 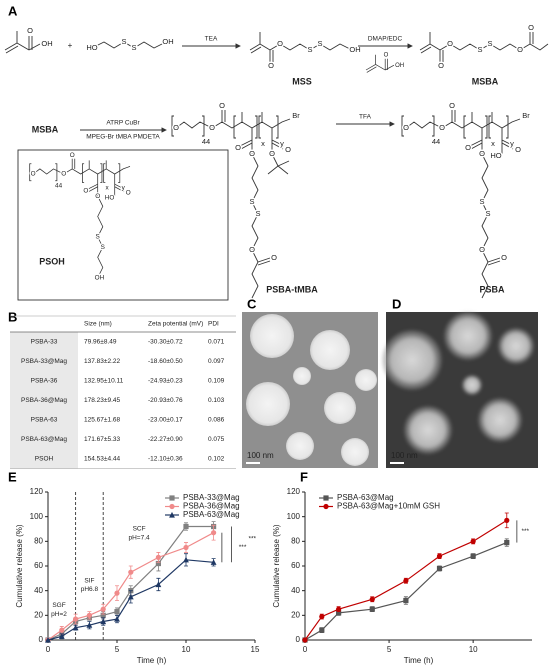 What do you see at coordinates (304, 476) in the screenshot?
I see `panel-label: F` at bounding box center [304, 476].